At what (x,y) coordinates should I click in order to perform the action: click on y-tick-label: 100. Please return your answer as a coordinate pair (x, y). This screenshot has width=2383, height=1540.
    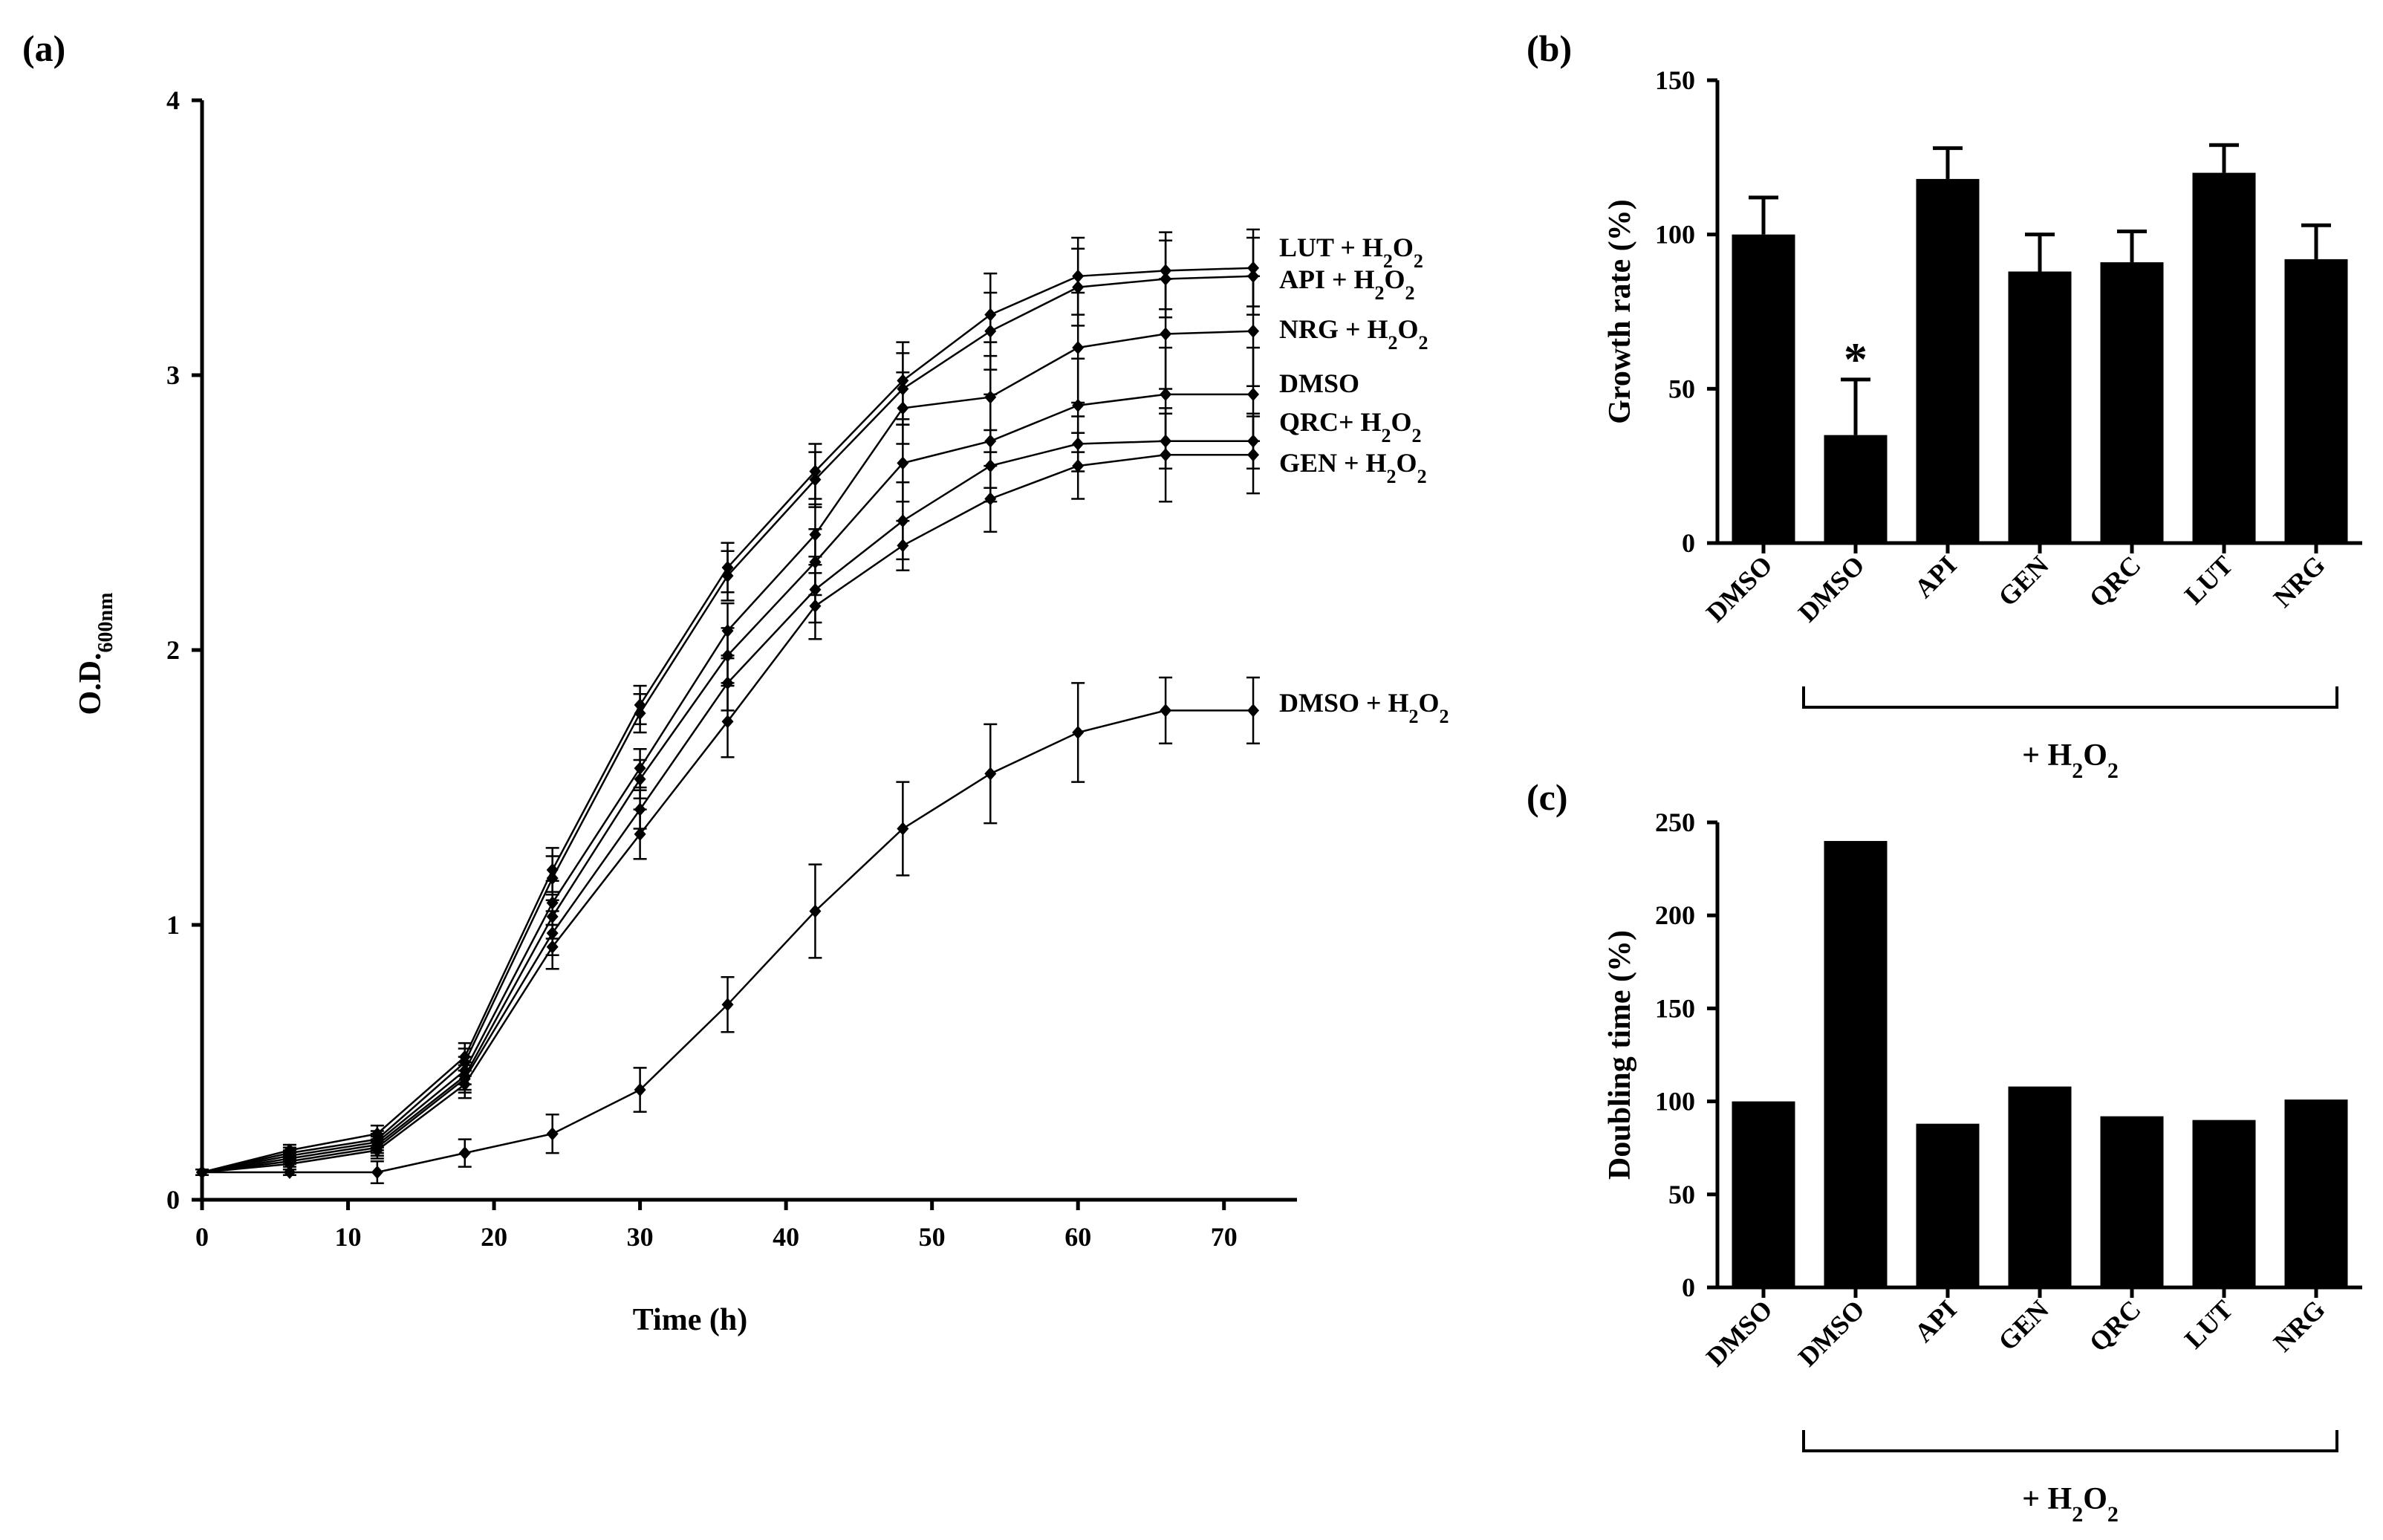
    Looking at the image, I should click on (1675, 235).